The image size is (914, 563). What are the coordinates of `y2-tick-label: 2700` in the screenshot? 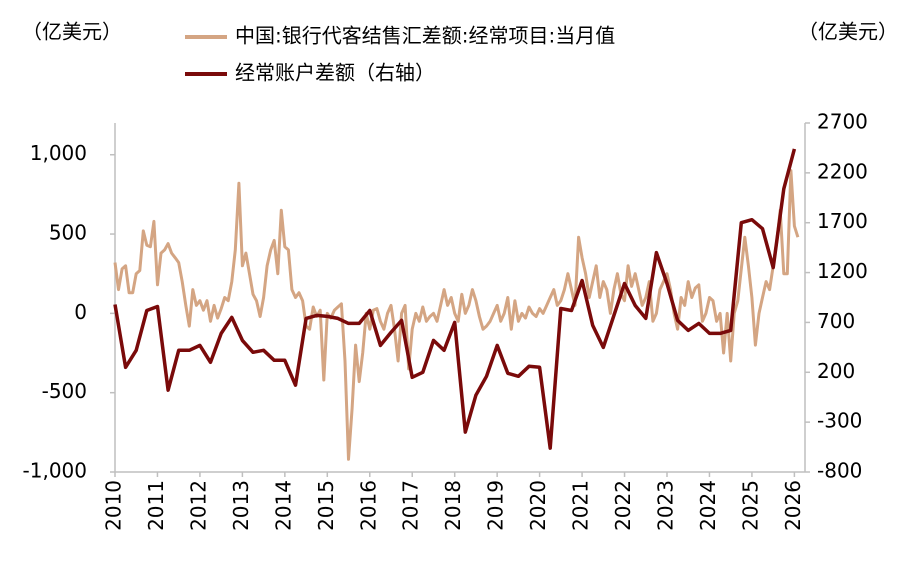 It's located at (842, 122).